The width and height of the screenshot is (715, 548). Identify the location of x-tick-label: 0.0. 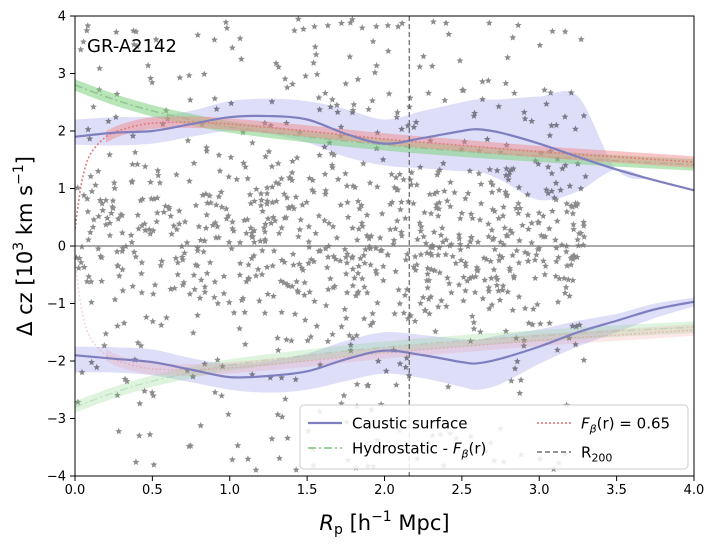
(75, 490).